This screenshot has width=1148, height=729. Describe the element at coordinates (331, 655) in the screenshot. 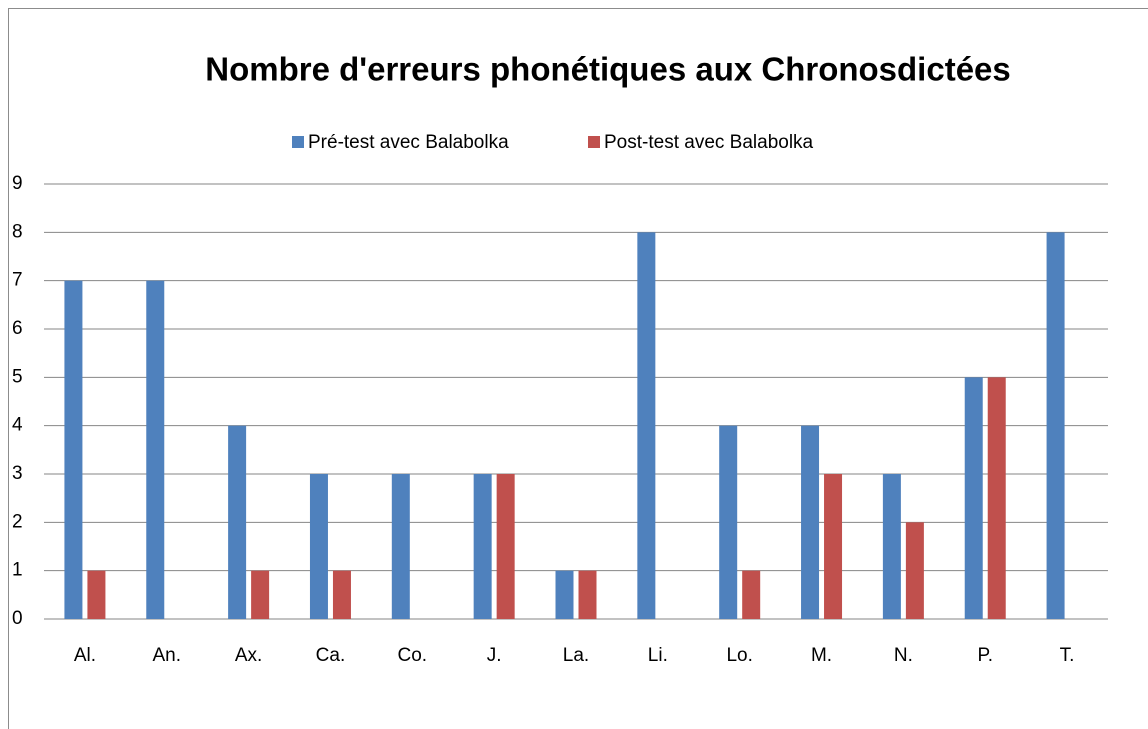

I see `x-tick-label: Ca.` at that location.